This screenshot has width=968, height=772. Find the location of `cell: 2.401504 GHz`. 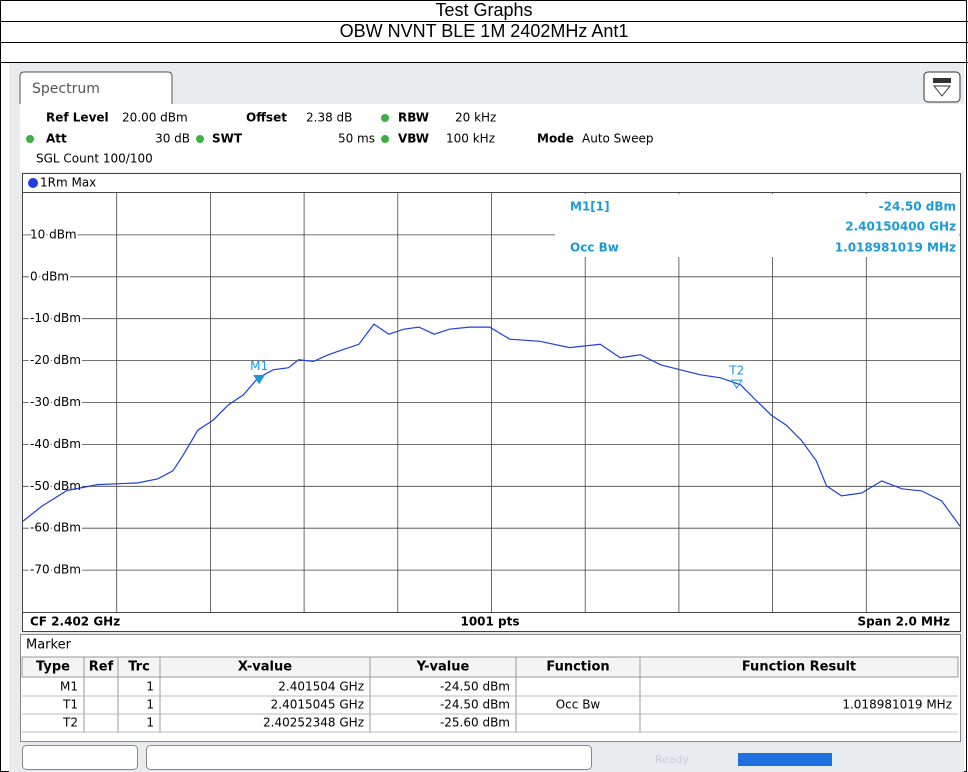

cell: 2.401504 GHz is located at coordinates (321, 687).